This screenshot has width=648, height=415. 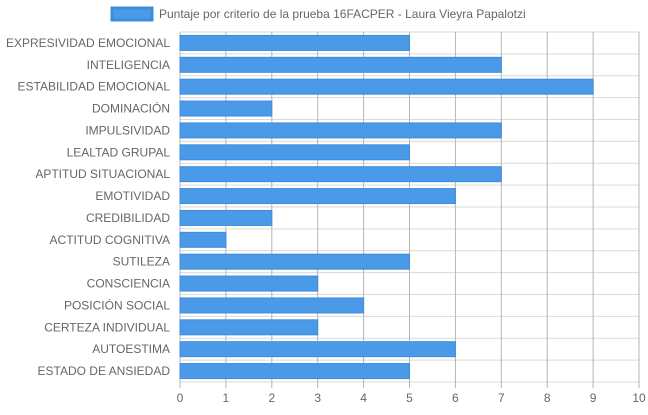 I want to click on y-category-label: APTITUD SITUACIONAL, so click(x=102, y=174).